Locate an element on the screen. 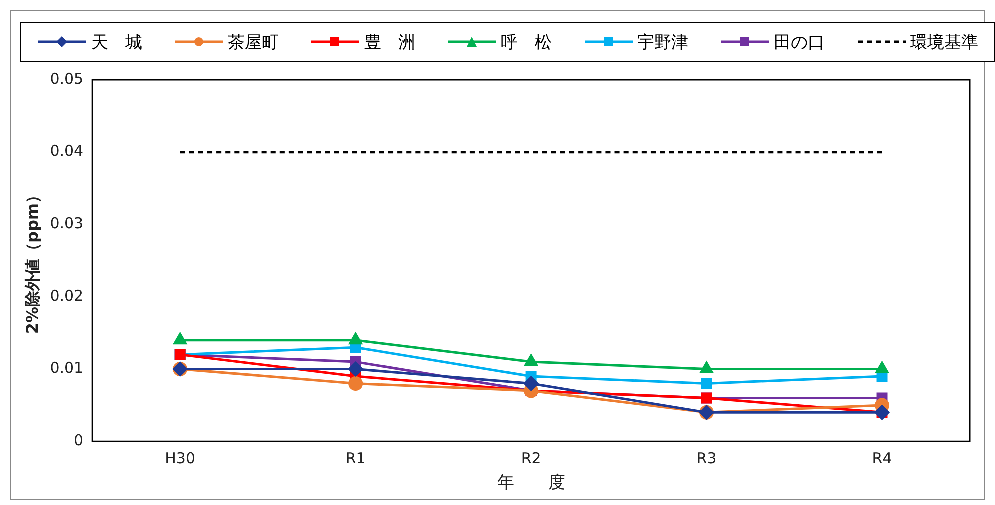 This screenshot has width=995, height=505. x-tick-label: R3 is located at coordinates (706, 458).